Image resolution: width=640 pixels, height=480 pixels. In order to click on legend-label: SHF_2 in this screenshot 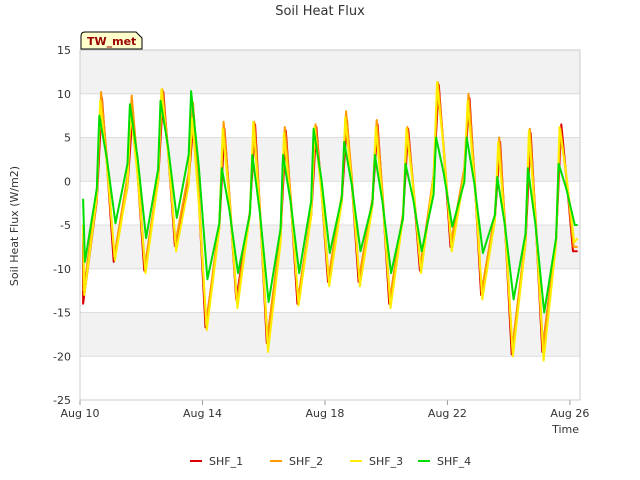, I will do `click(306, 461)`.